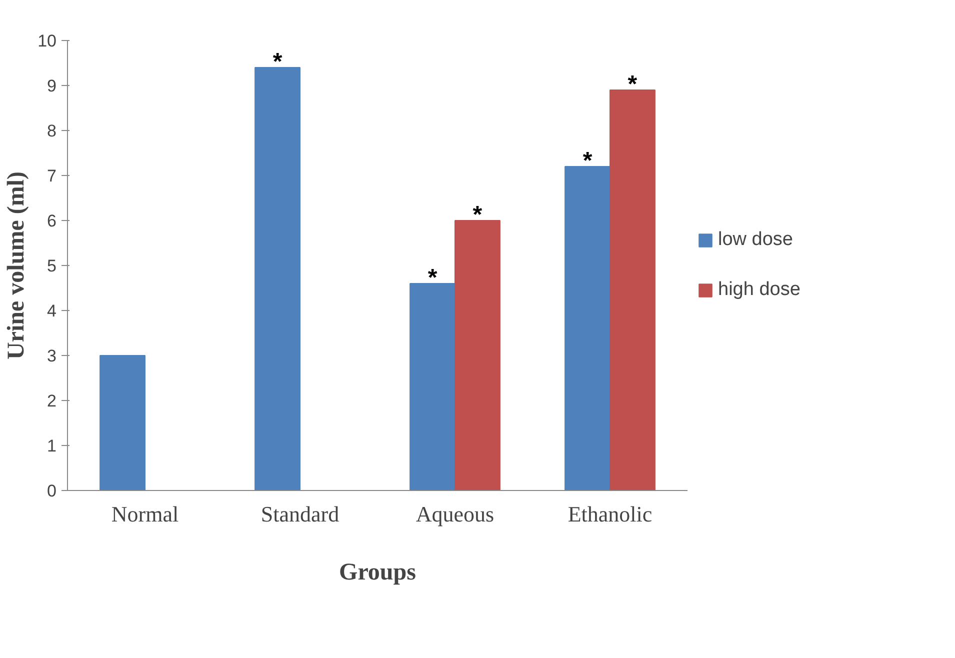  Describe the element at coordinates (759, 290) in the screenshot. I see `legend-label: high dose` at that location.